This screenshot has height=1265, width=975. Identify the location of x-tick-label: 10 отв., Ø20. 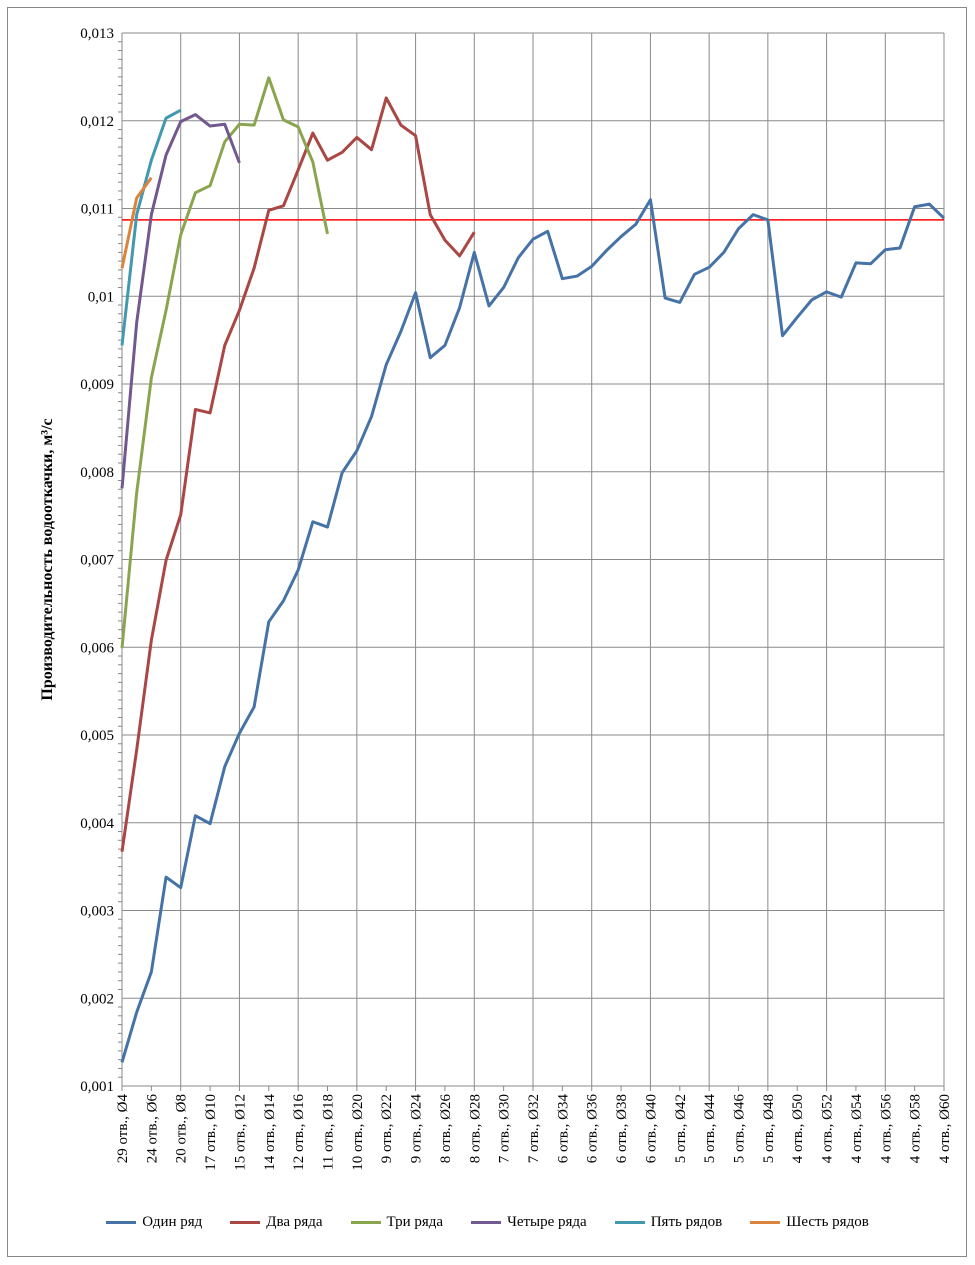
(358, 1132).